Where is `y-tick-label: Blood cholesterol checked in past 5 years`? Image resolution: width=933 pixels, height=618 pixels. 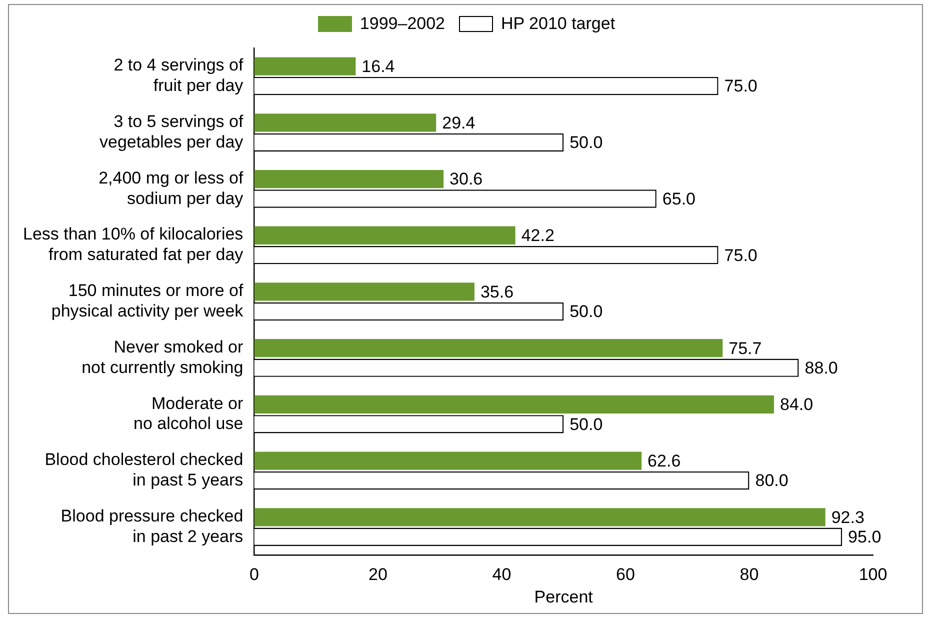 y-tick-label: Blood cholesterol checked in past 5 years is located at coordinates (144, 470).